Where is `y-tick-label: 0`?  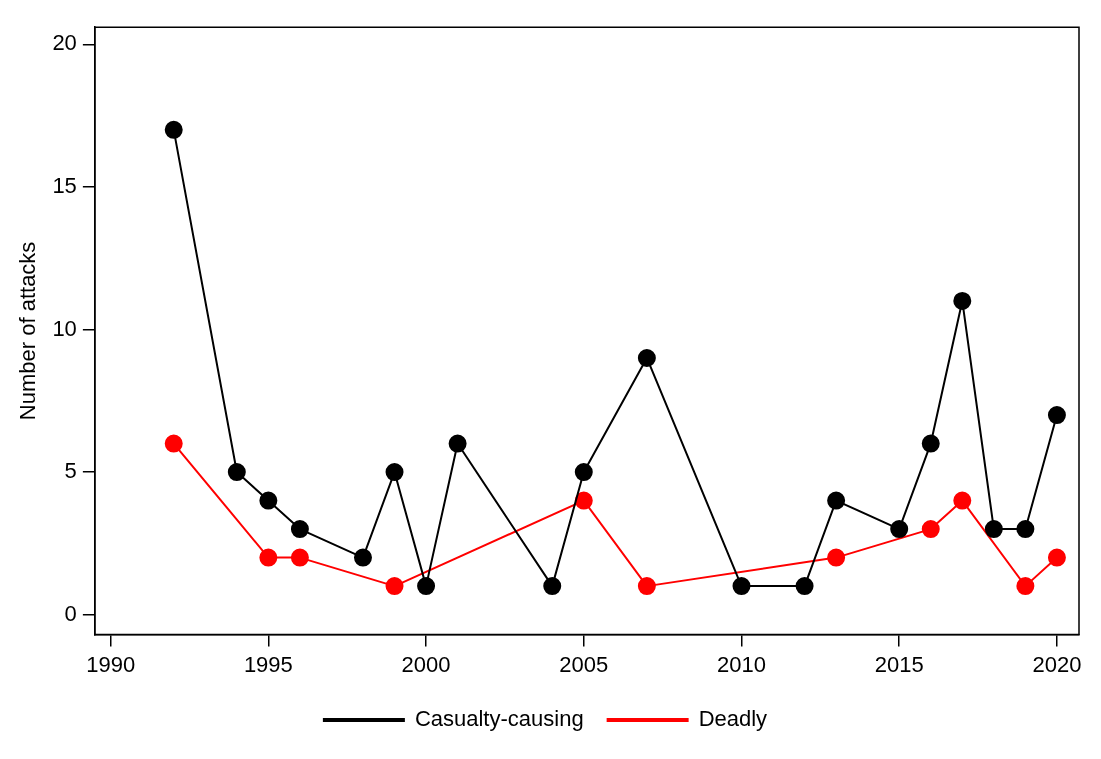
y-tick-label: 0 is located at coordinates (70, 613).